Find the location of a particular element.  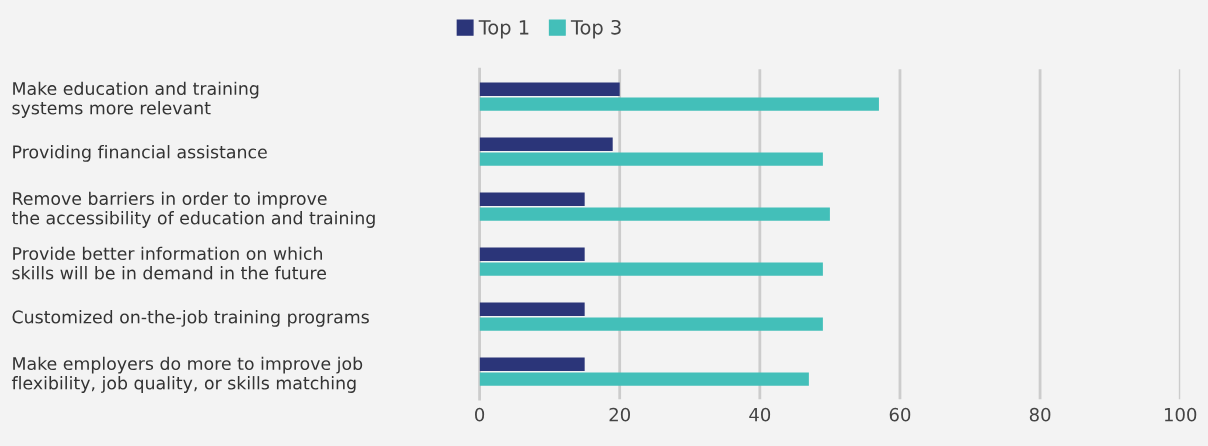

y-tick-label: Remove barriers in order to improve the accessibility of education and training is located at coordinates (193, 209).